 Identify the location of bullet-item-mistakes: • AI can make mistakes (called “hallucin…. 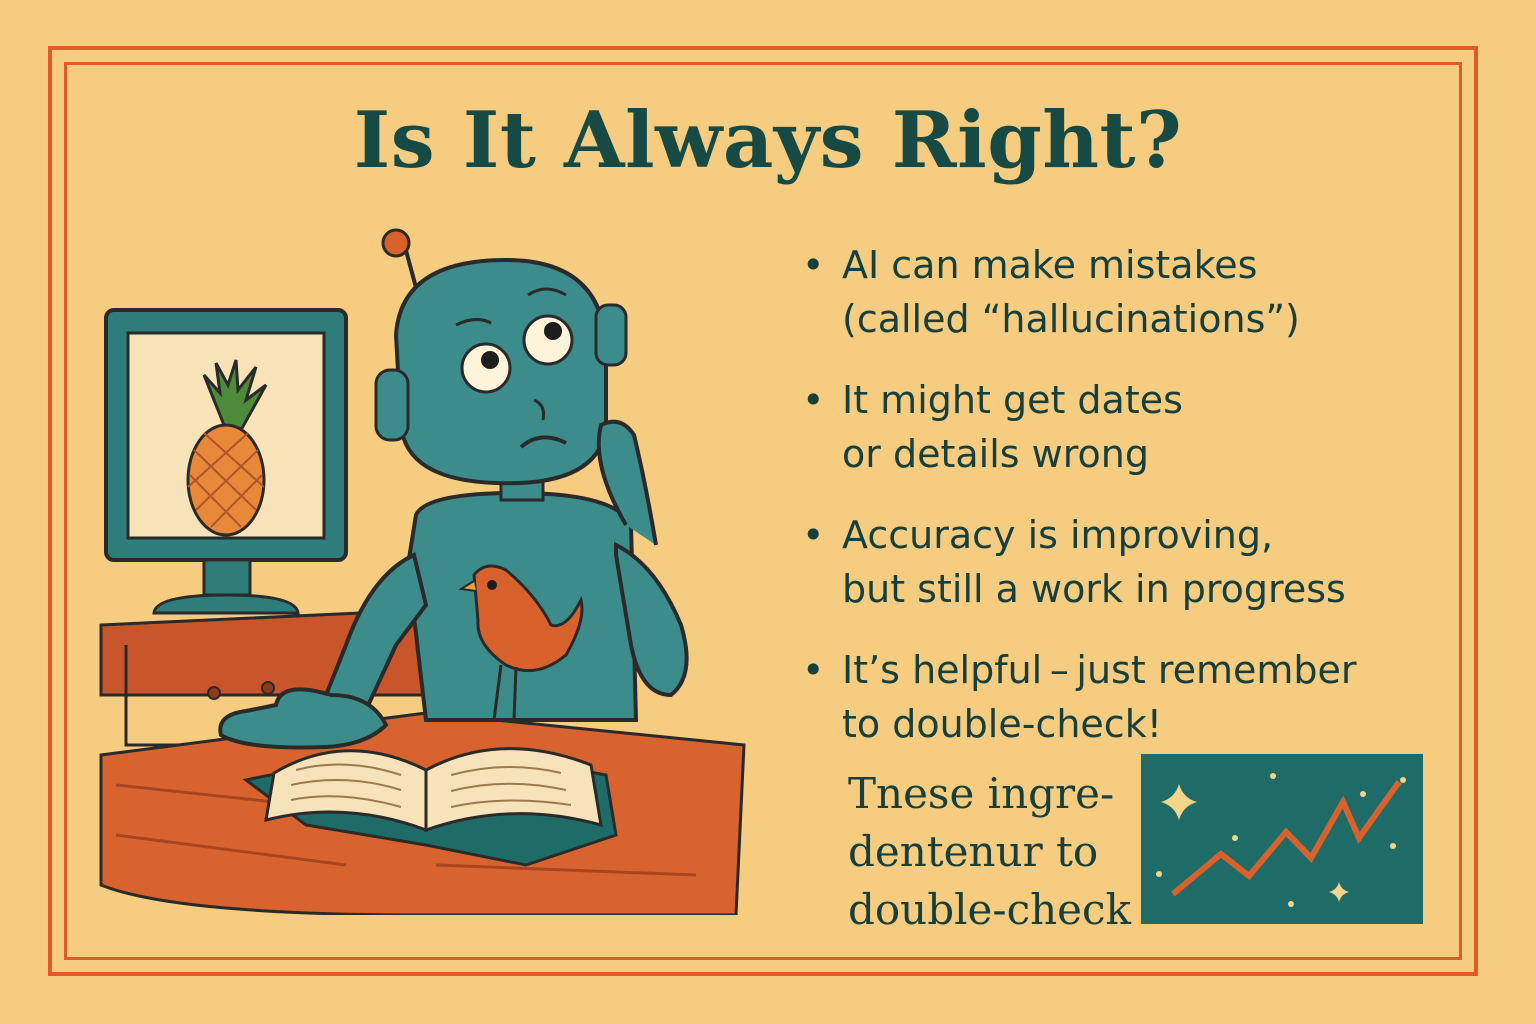
(1120, 292).